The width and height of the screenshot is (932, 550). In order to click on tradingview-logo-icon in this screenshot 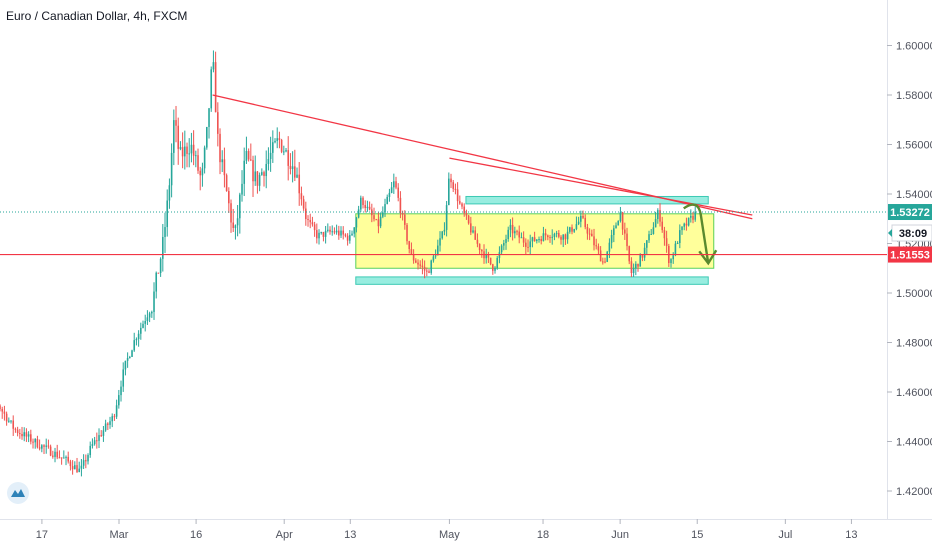, I will do `click(18, 493)`.